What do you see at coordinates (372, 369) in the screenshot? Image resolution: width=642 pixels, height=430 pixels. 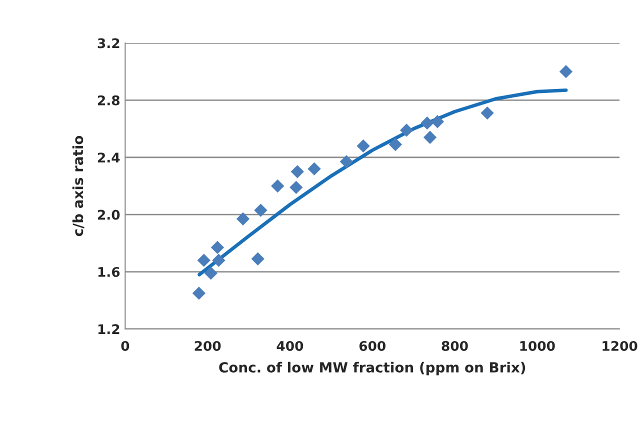 I see `x-axis-title: Conc. of low MW fraction (ppm on Brix)` at bounding box center [372, 369].